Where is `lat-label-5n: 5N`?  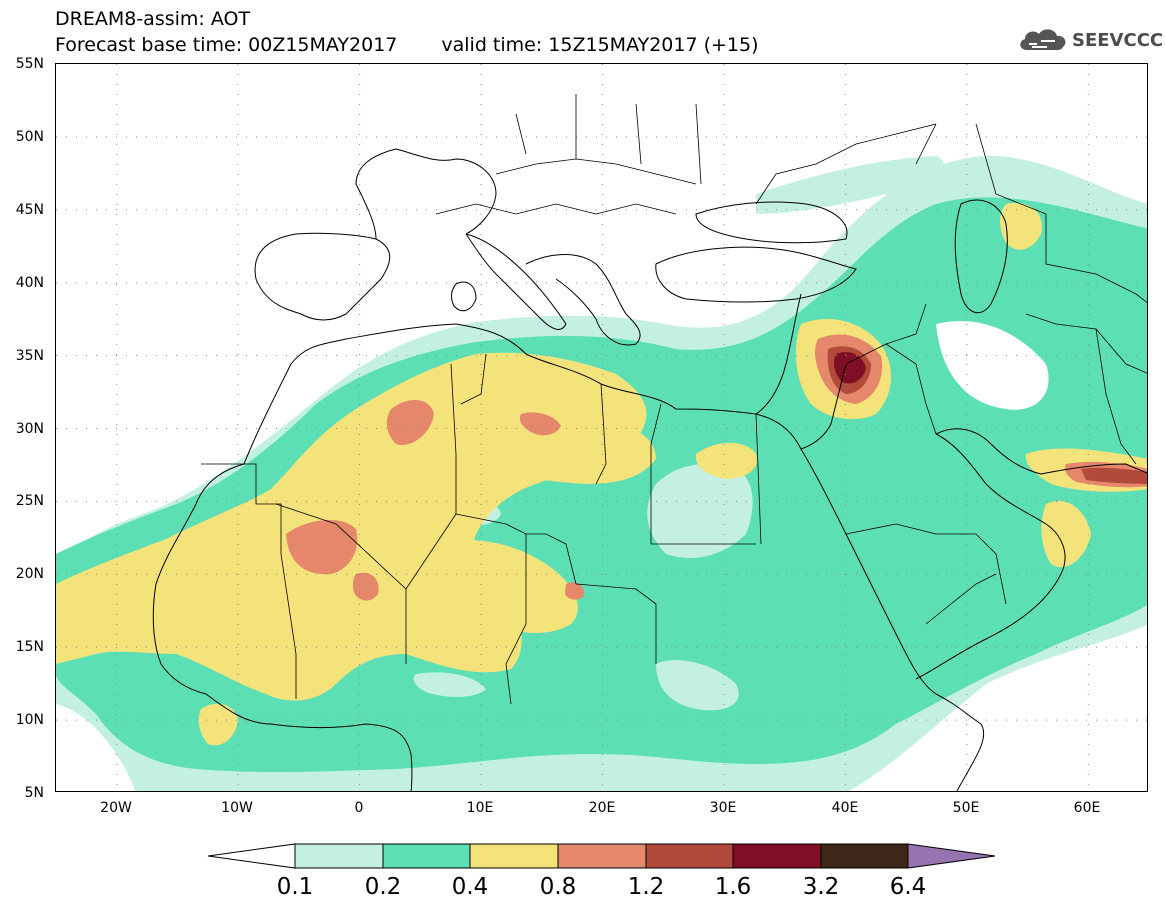 lat-label-5n: 5N is located at coordinates (34, 793).